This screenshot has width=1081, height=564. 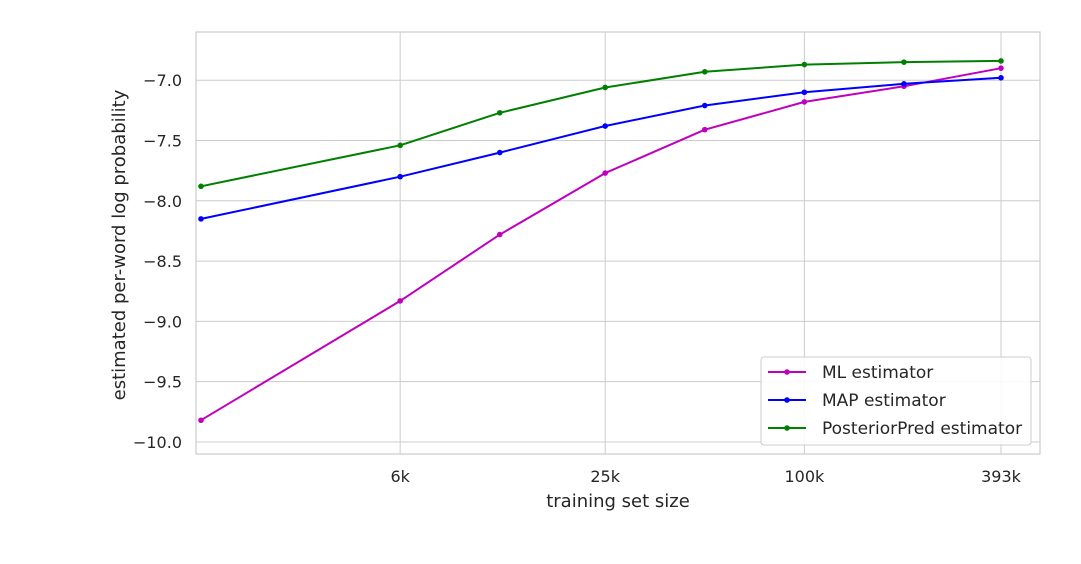 What do you see at coordinates (705, 476) in the screenshot?
I see `x-tick-labels: 6k 25k 100k 393k` at bounding box center [705, 476].